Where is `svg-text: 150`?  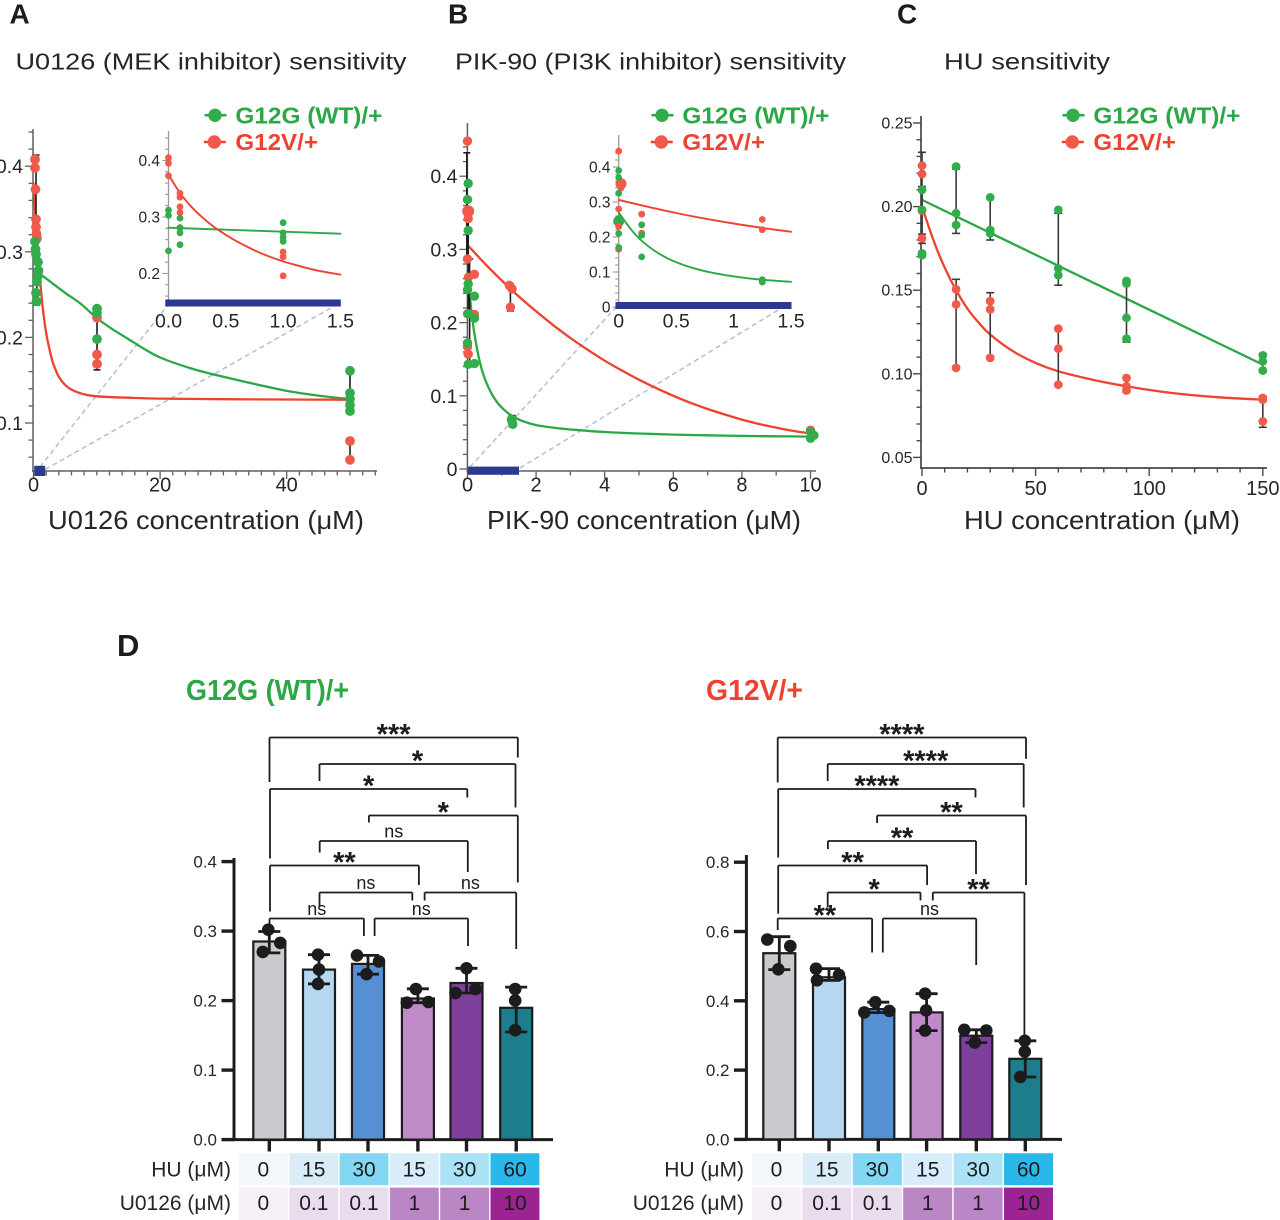
svg-text: 150 is located at coordinates (1262, 489).